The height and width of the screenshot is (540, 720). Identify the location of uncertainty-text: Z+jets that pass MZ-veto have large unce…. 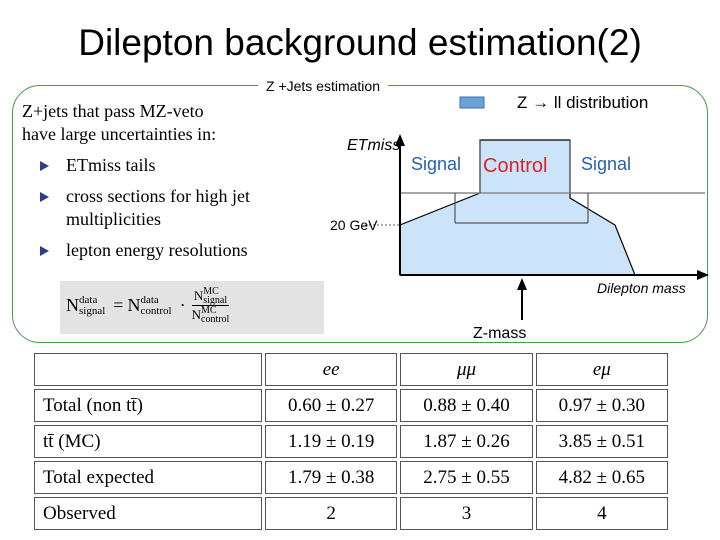
(169, 185).